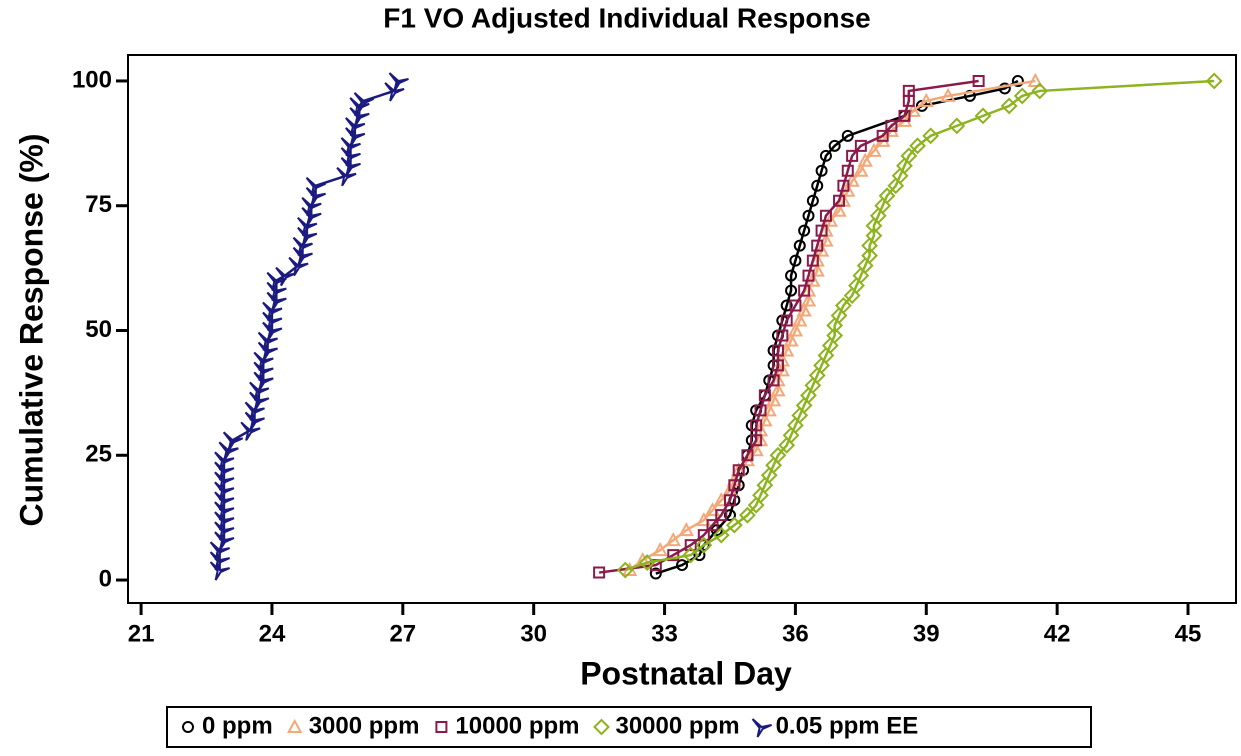 The height and width of the screenshot is (756, 1241). What do you see at coordinates (926, 633) in the screenshot?
I see `x-tick-label: 39` at bounding box center [926, 633].